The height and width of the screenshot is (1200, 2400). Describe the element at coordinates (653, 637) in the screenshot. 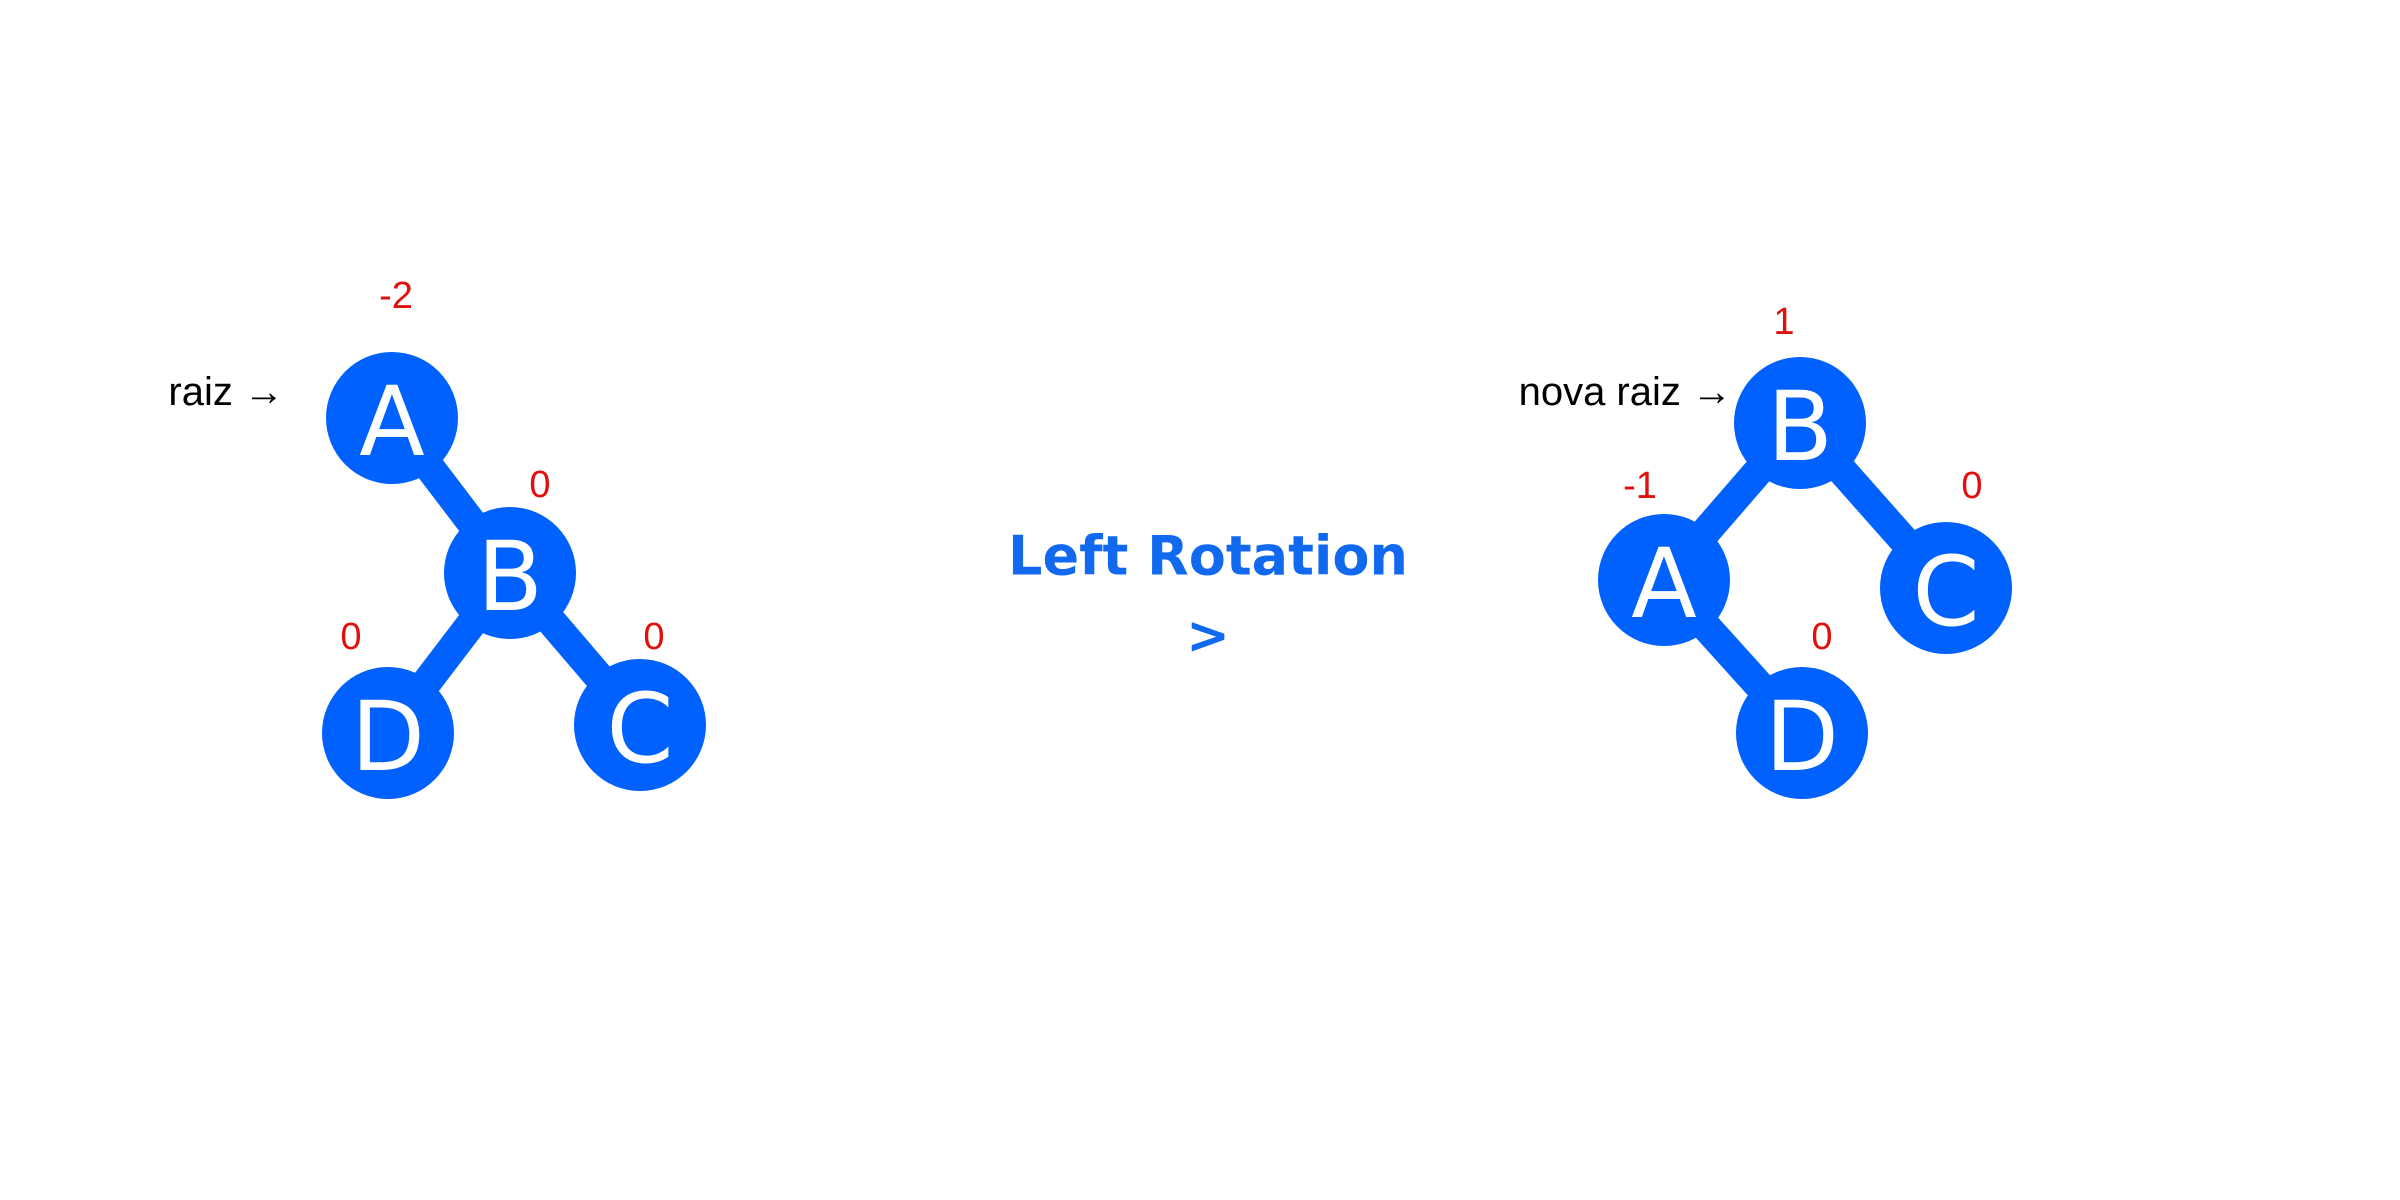

I see `before-balance-c: 0` at that location.